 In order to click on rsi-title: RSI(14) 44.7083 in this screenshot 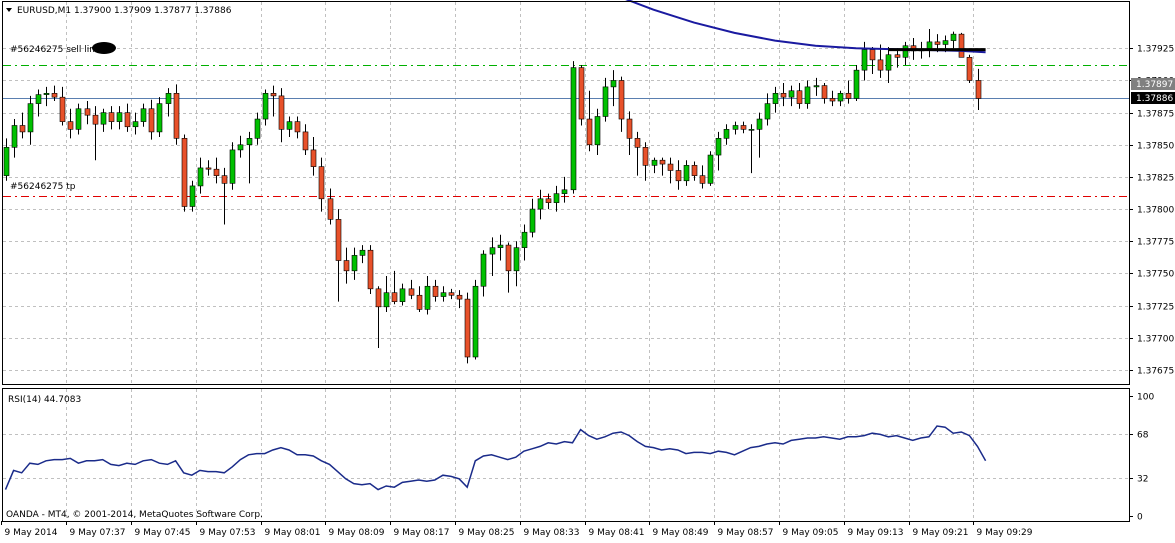, I will do `click(44, 400)`.